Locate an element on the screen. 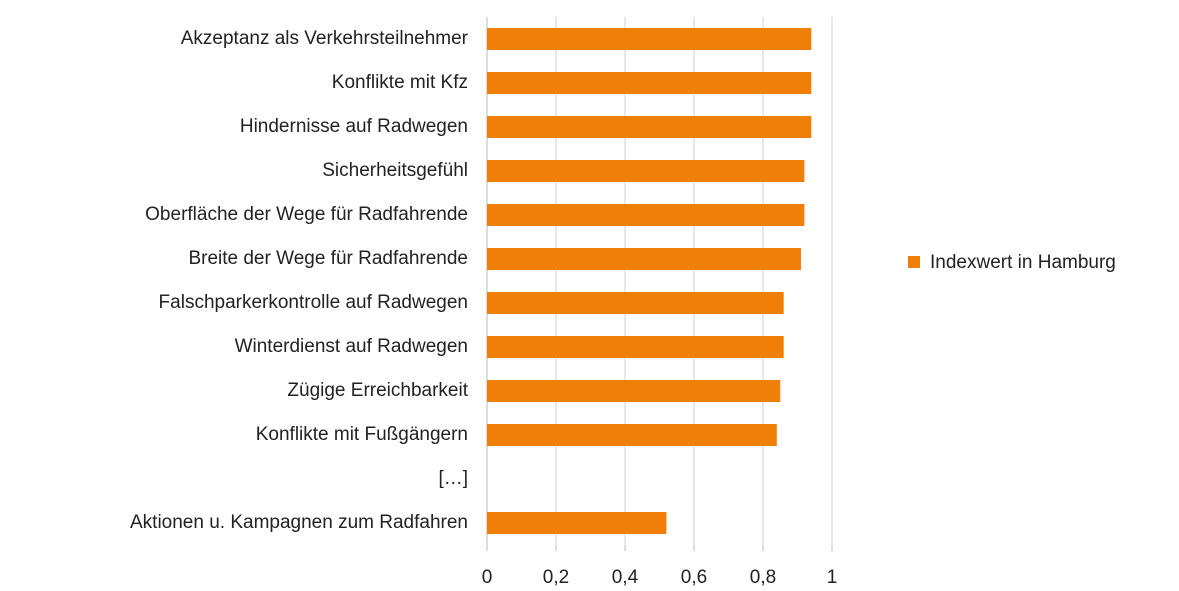 The image size is (1179, 591). y-tick-label: Zügige Erreichbarkeit is located at coordinates (377, 390).